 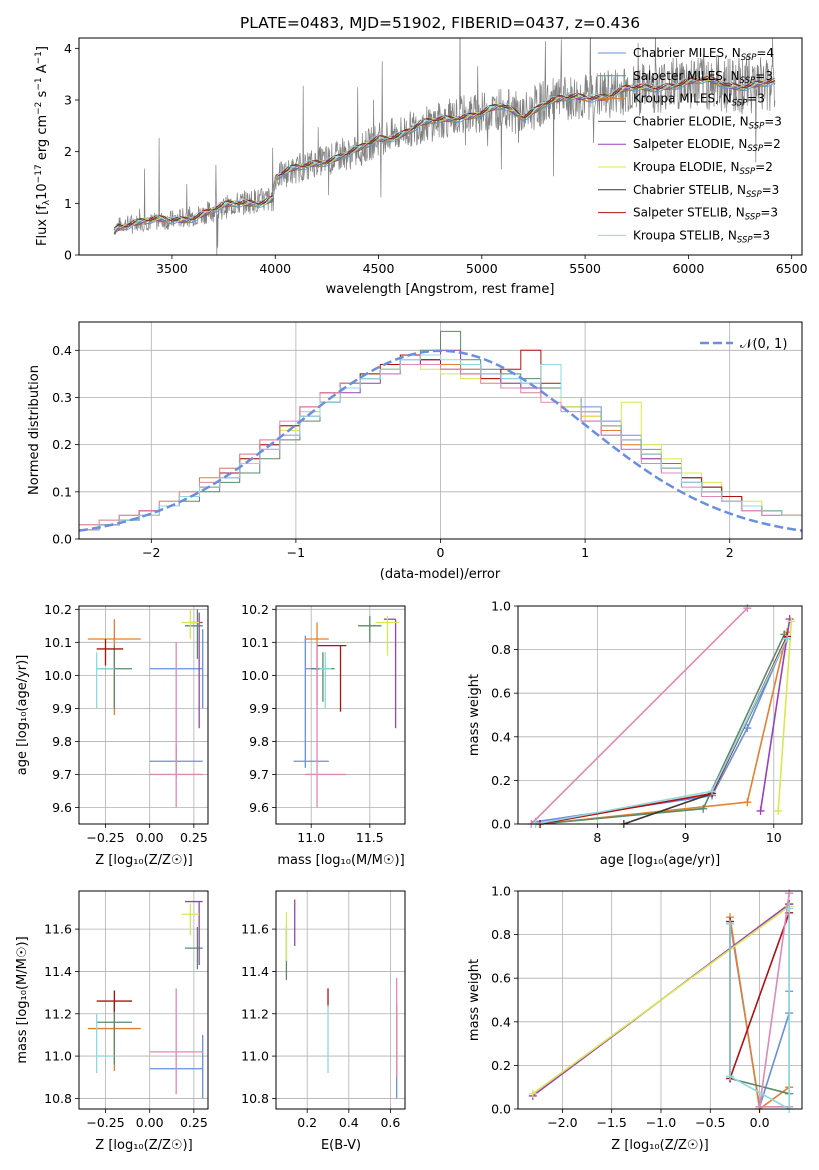 I want to click on x-tick-label: −1.0, so click(x=661, y=1122).